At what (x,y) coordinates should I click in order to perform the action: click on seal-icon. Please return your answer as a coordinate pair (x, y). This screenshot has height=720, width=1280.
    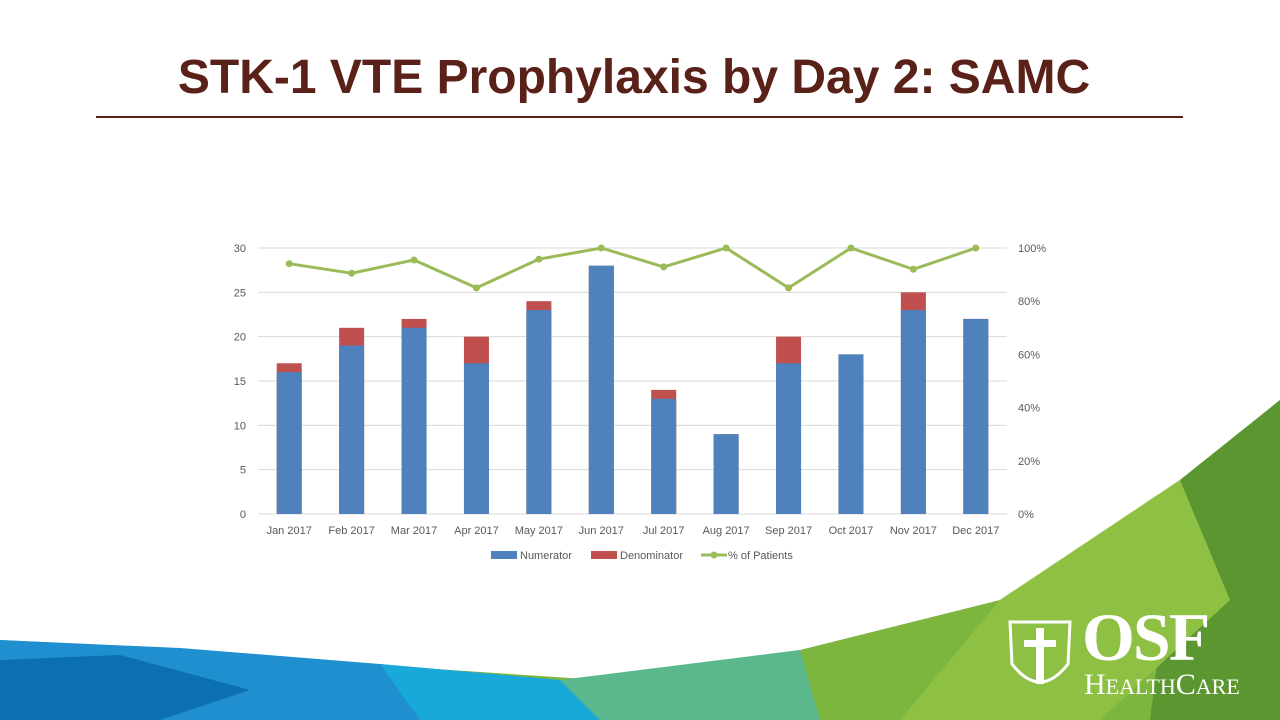
    Looking at the image, I should click on (1040, 652).